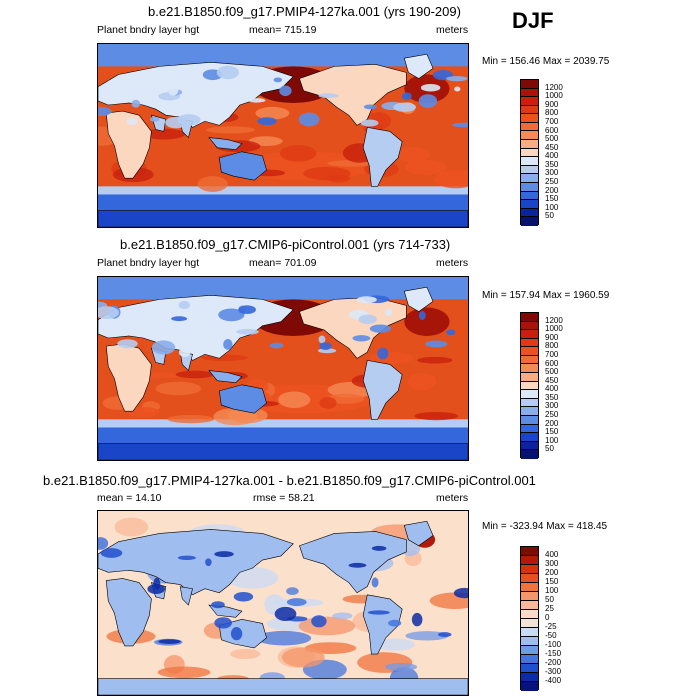 This screenshot has height=700, width=700. I want to click on arctic-band, so click(283, 288).